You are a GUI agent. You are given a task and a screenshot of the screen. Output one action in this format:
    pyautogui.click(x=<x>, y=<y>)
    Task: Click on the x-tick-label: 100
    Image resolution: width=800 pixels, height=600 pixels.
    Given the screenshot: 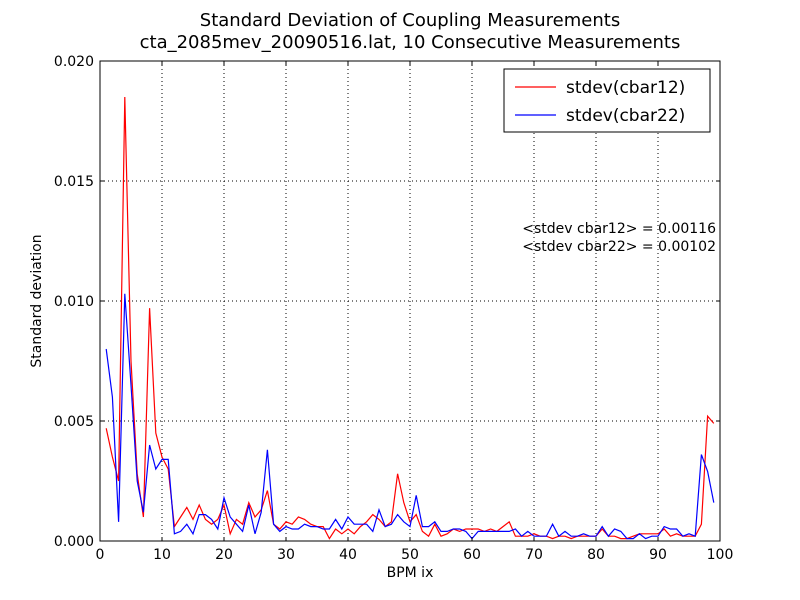 What is the action you would take?
    pyautogui.click(x=720, y=555)
    